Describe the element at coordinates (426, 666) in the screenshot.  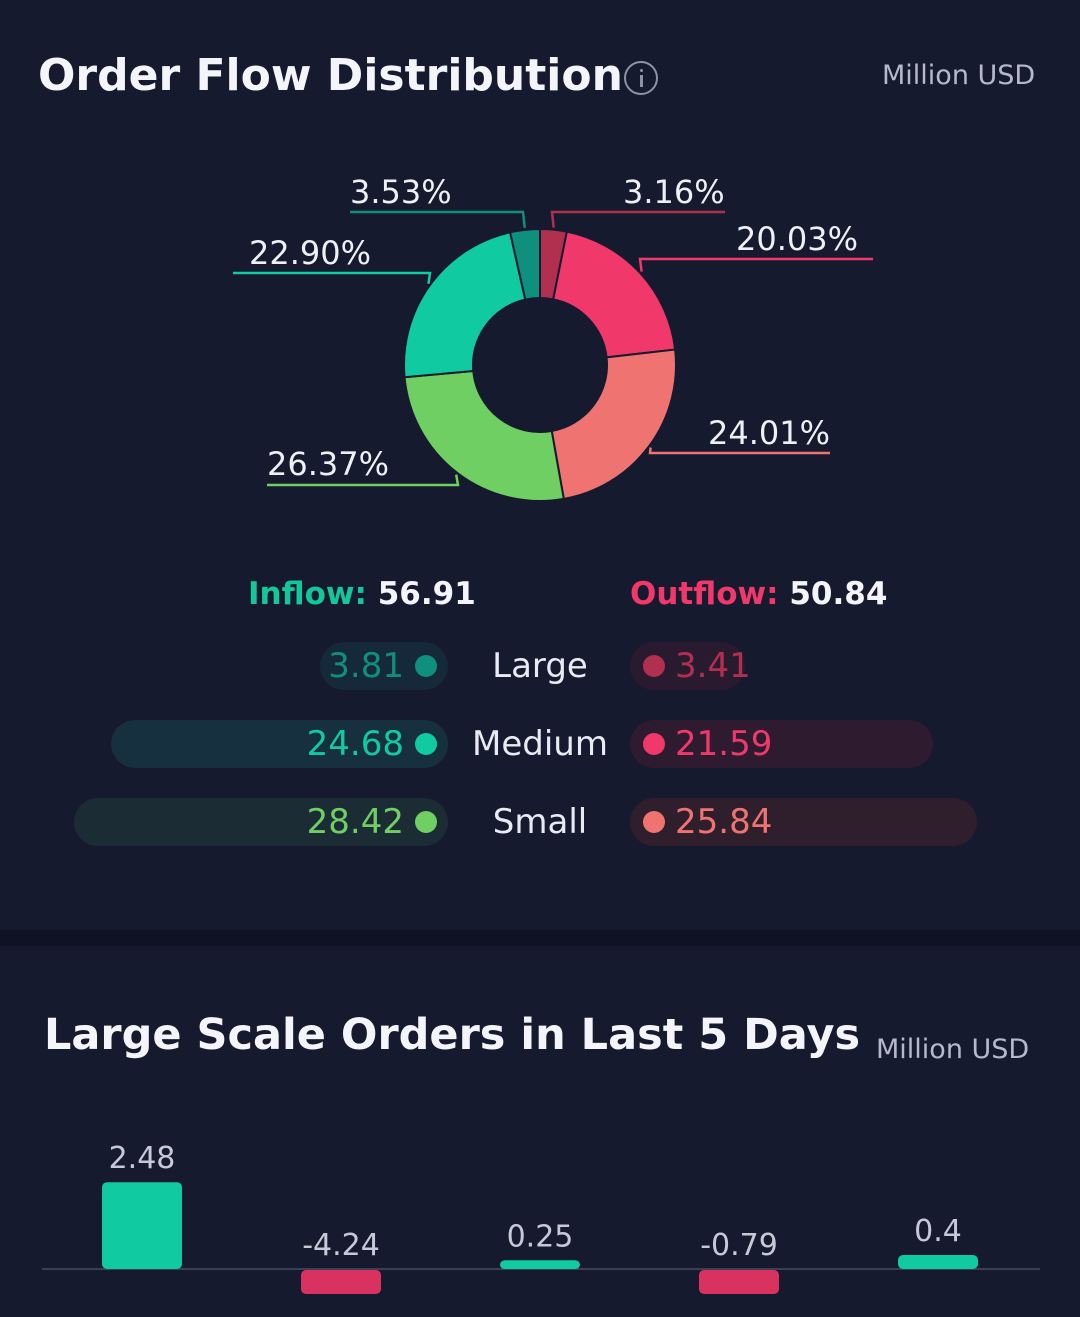
I see `inflow-dot-large` at that location.